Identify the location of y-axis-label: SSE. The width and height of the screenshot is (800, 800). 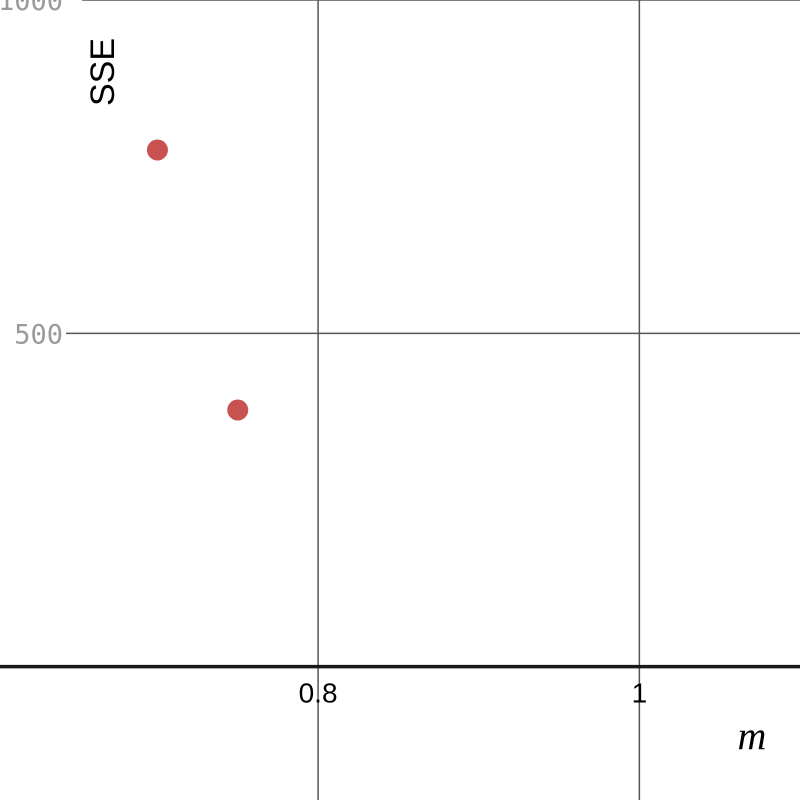
(103, 72).